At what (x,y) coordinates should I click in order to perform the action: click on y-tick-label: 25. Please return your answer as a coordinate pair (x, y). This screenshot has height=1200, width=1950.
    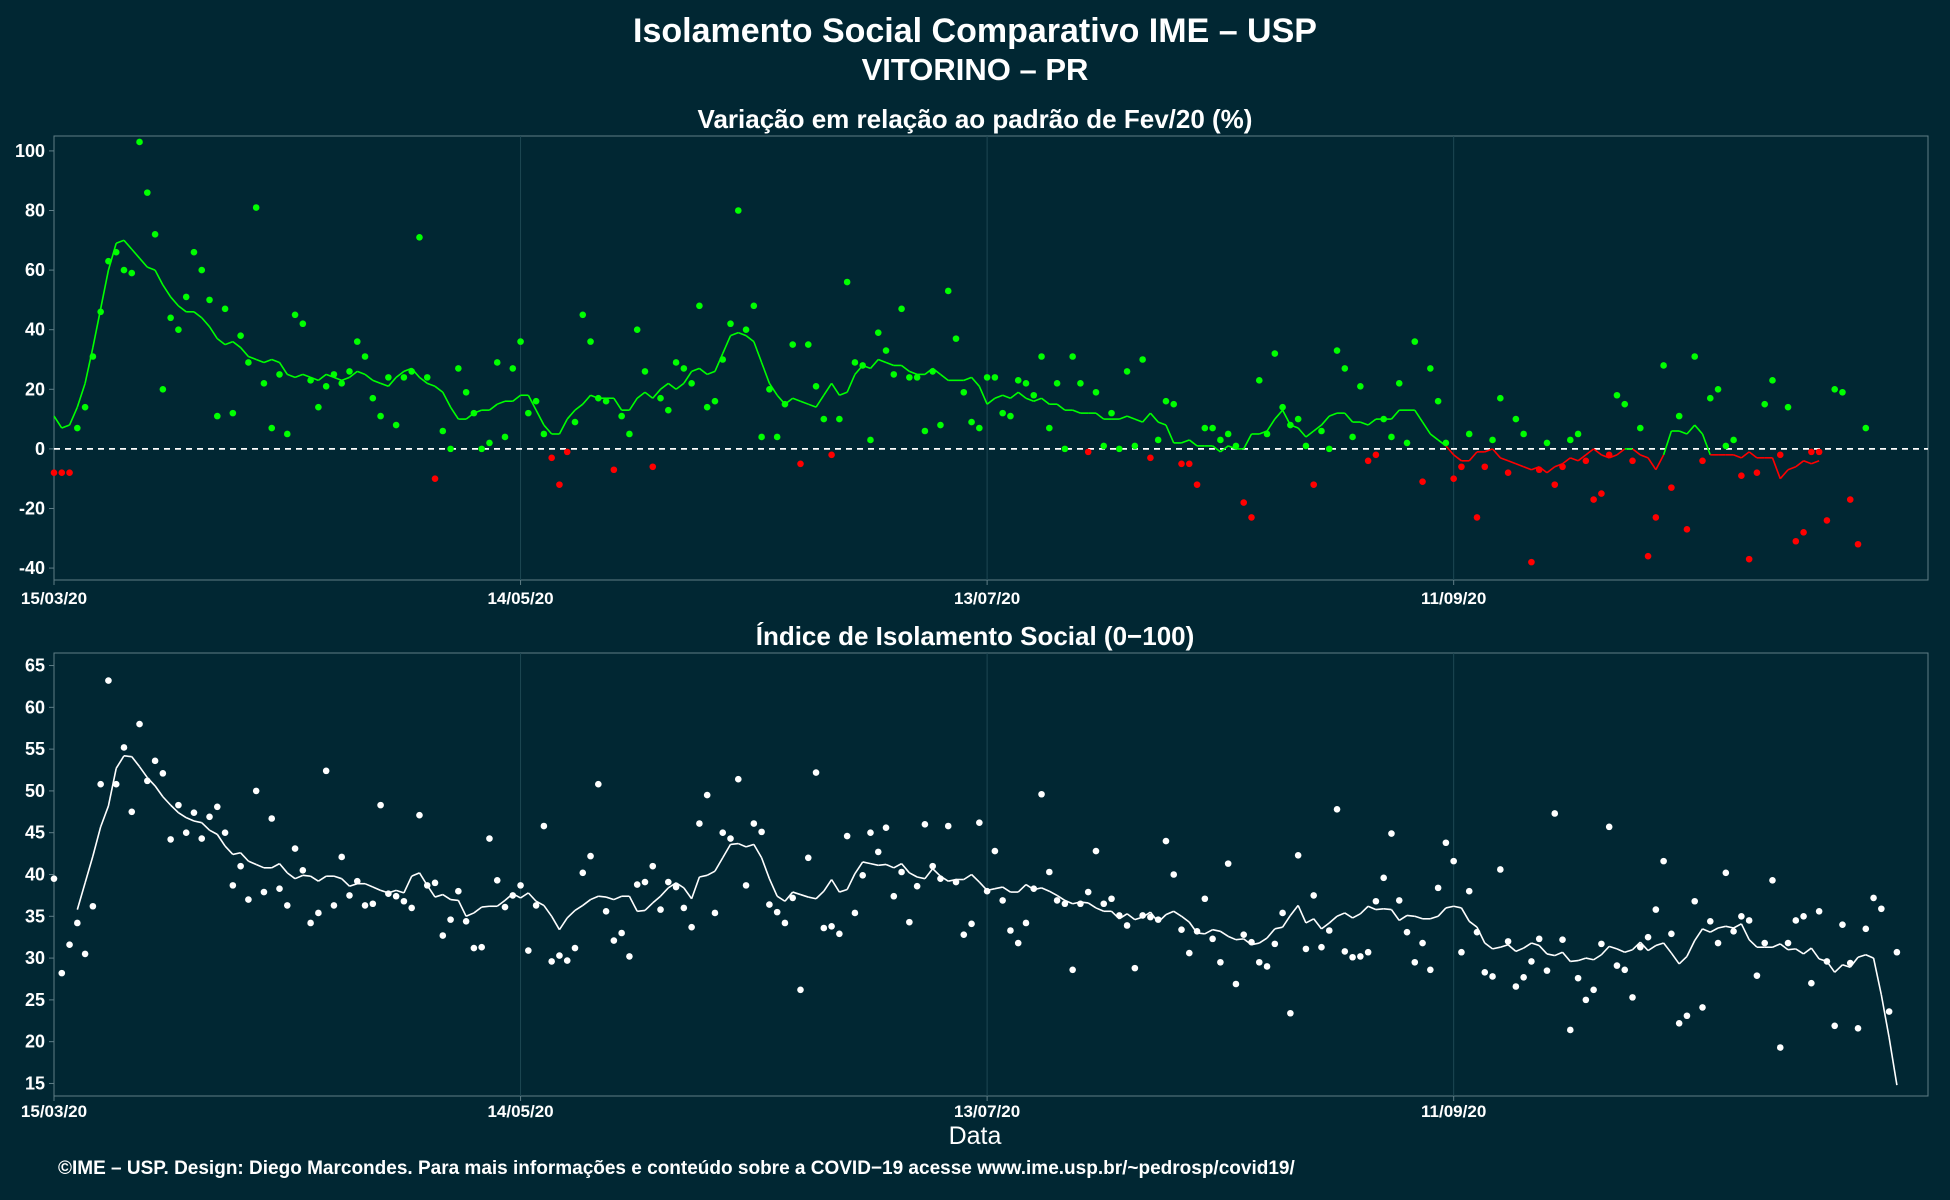
    Looking at the image, I should click on (35, 1000).